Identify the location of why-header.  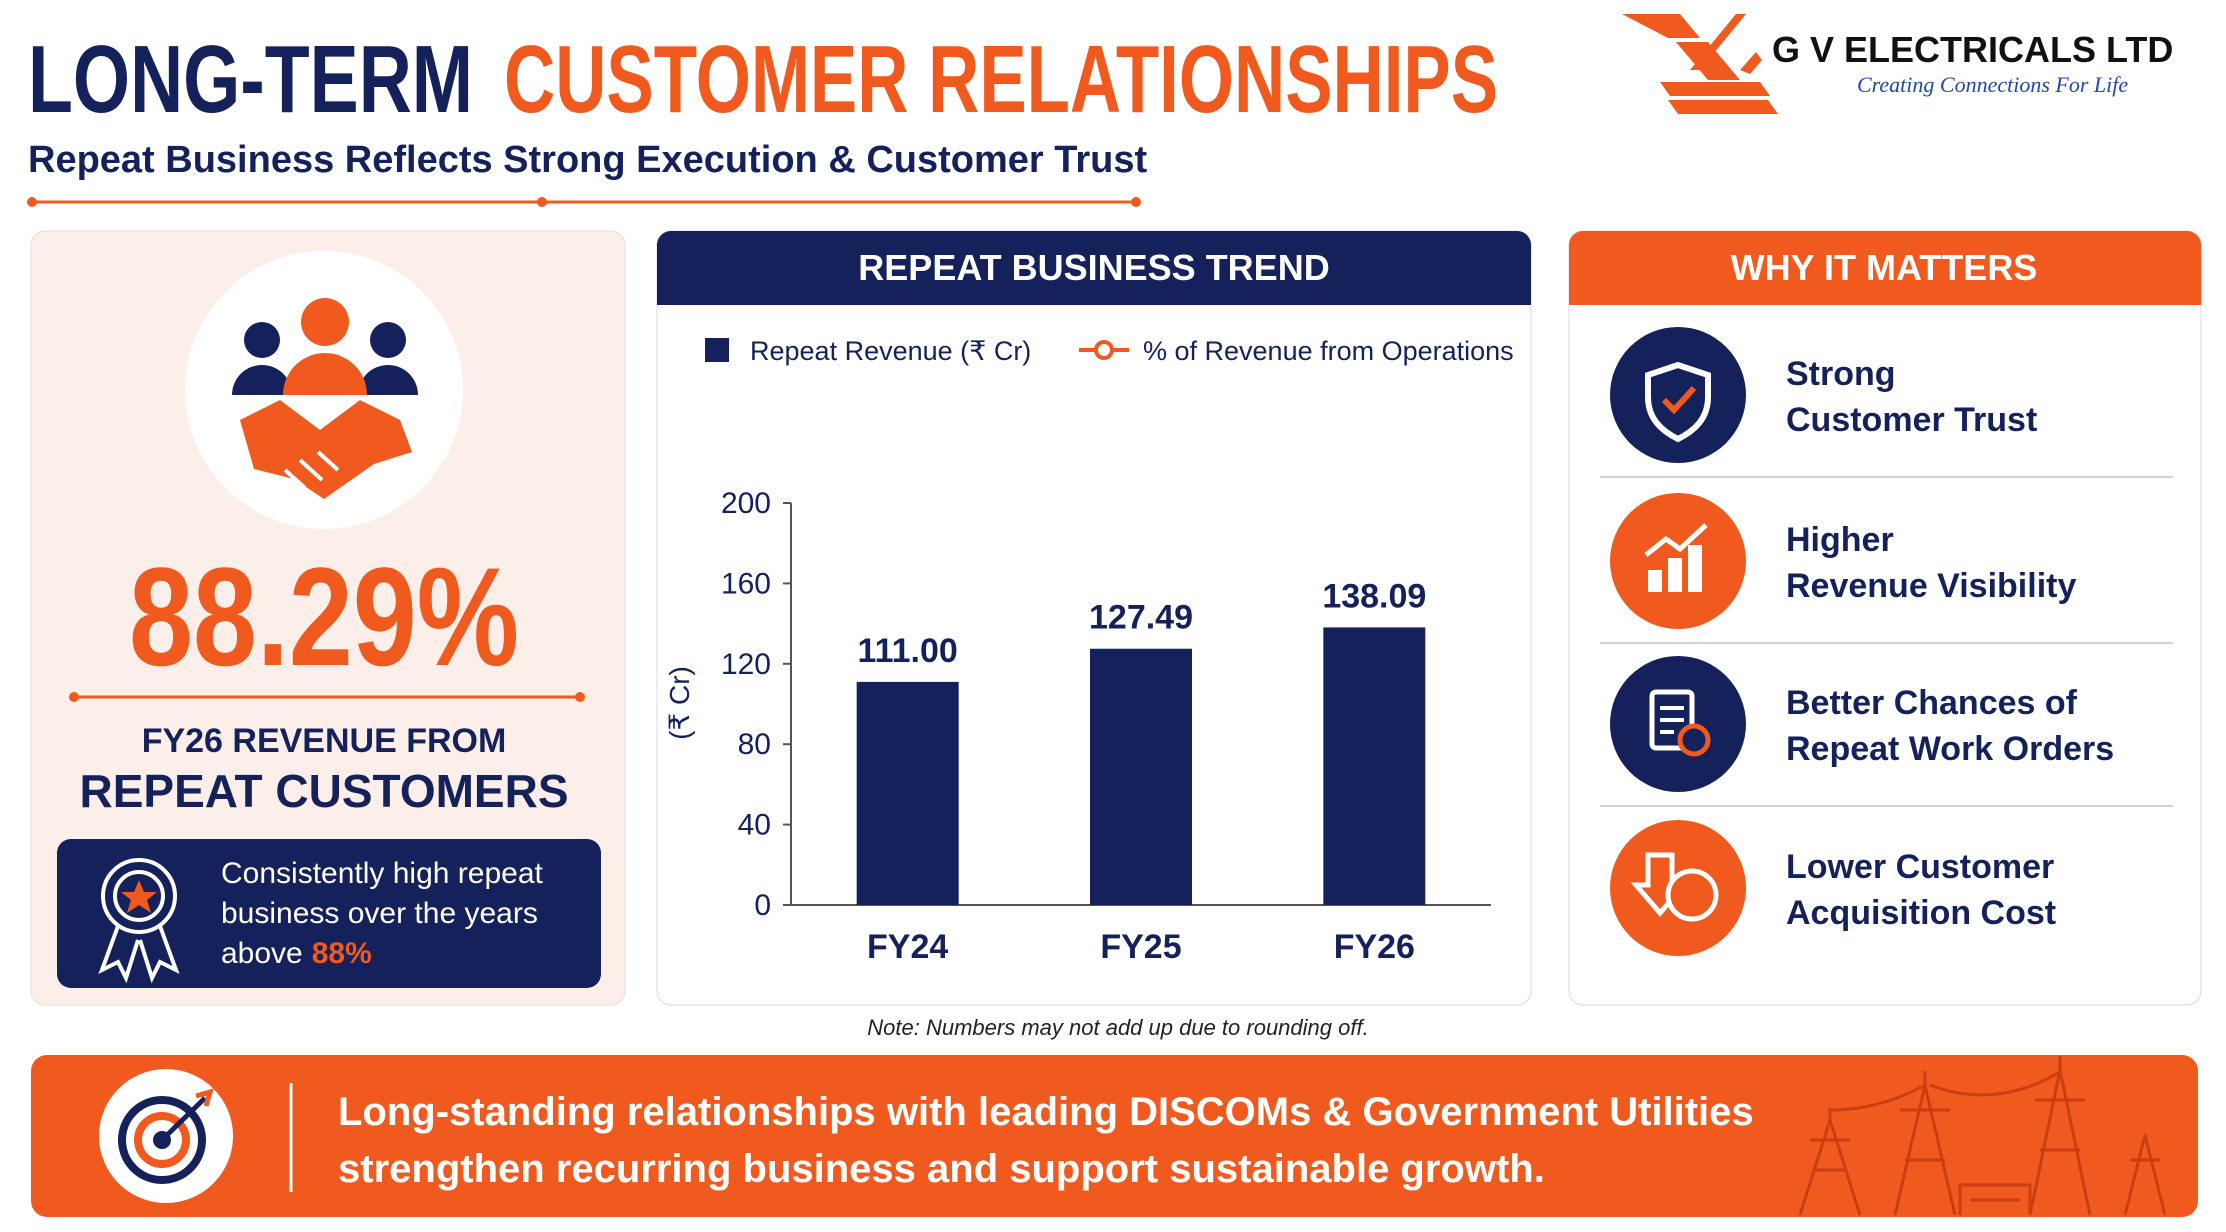
(1885, 268).